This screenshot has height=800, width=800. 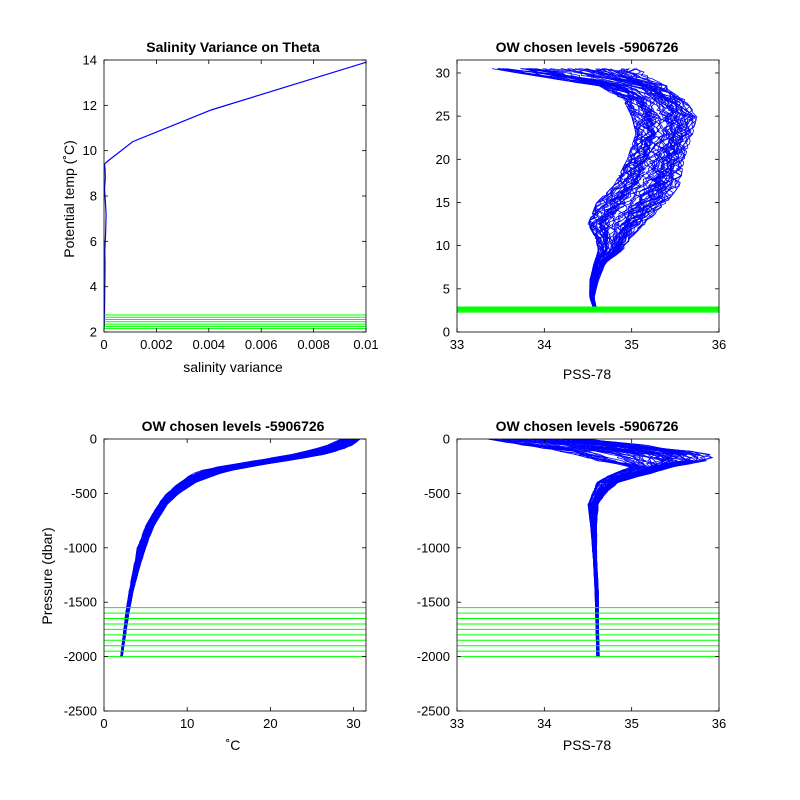 I want to click on y-tick-label: 30, so click(x=443, y=72).